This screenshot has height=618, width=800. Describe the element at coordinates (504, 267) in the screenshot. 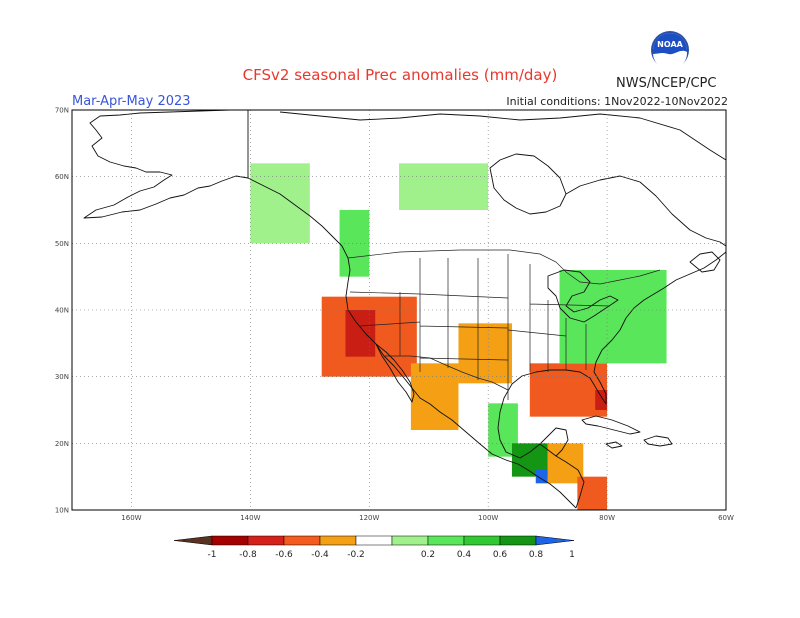

I see `us-canada-border` at that location.